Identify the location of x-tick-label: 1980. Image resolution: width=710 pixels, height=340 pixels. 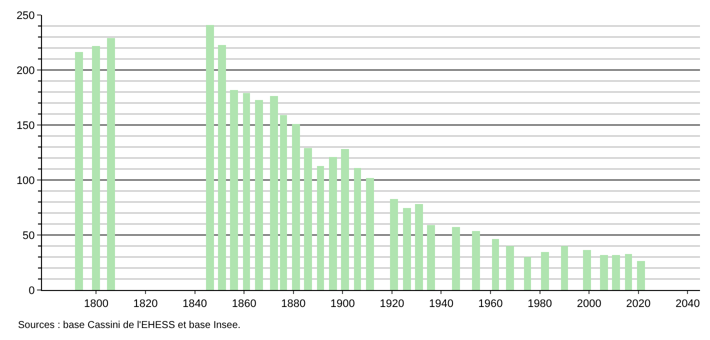
(540, 304).